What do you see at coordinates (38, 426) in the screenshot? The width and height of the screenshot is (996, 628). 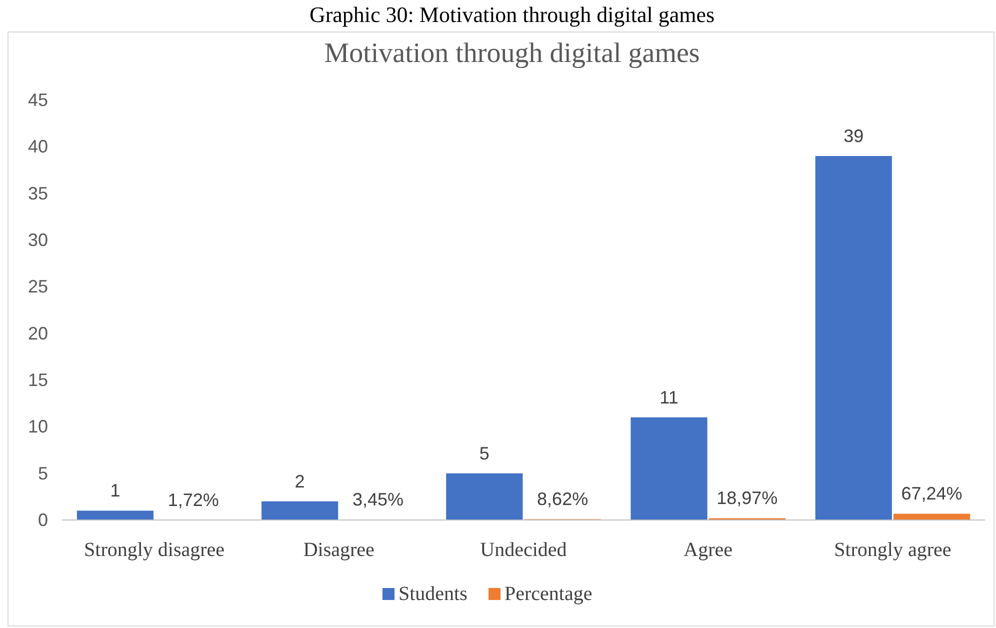 I see `y-tick-label: 10` at bounding box center [38, 426].